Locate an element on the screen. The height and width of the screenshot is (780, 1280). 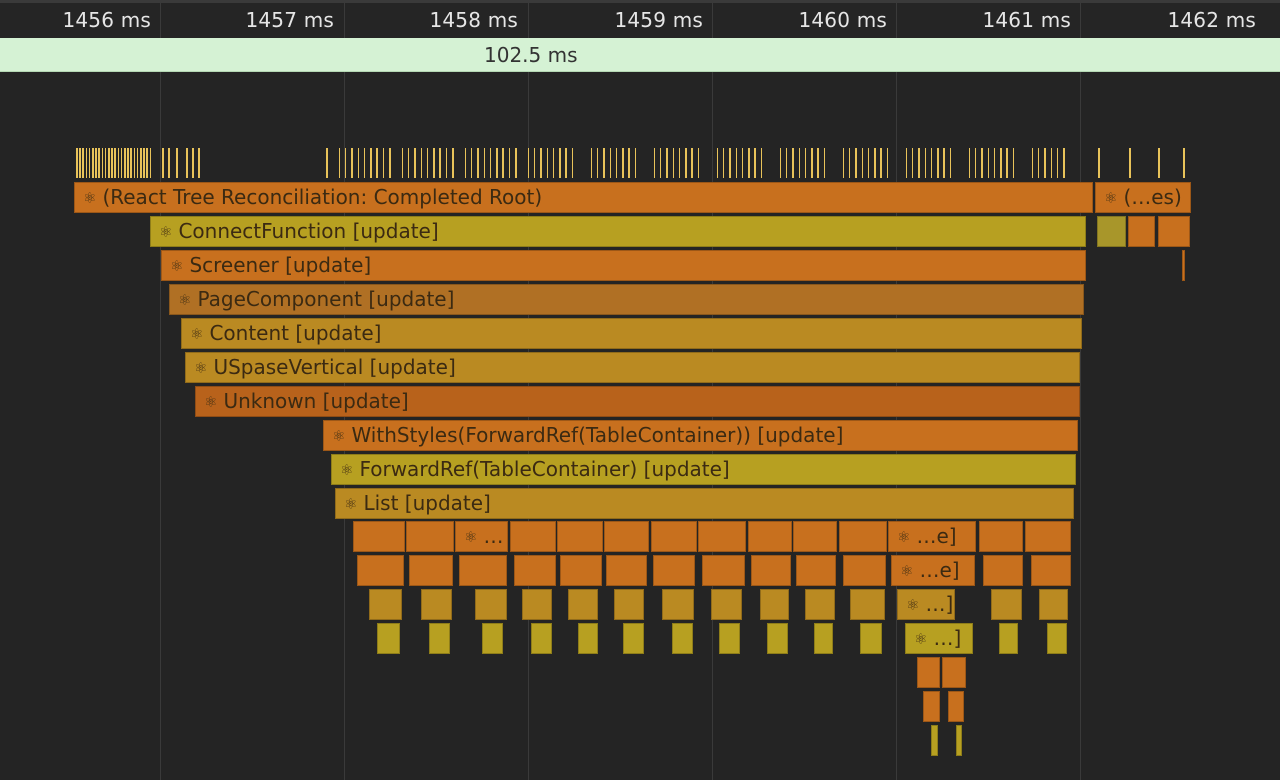
frame-uspase-vertical: ⚛ USpaseVertical [update] is located at coordinates (632, 367).